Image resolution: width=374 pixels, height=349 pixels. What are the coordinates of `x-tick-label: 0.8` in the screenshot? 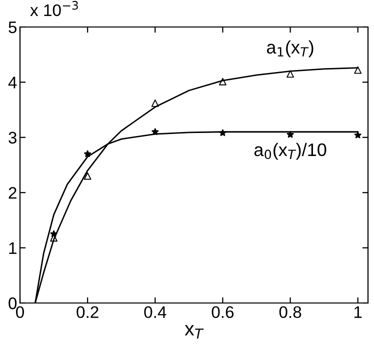 It's located at (290, 312).